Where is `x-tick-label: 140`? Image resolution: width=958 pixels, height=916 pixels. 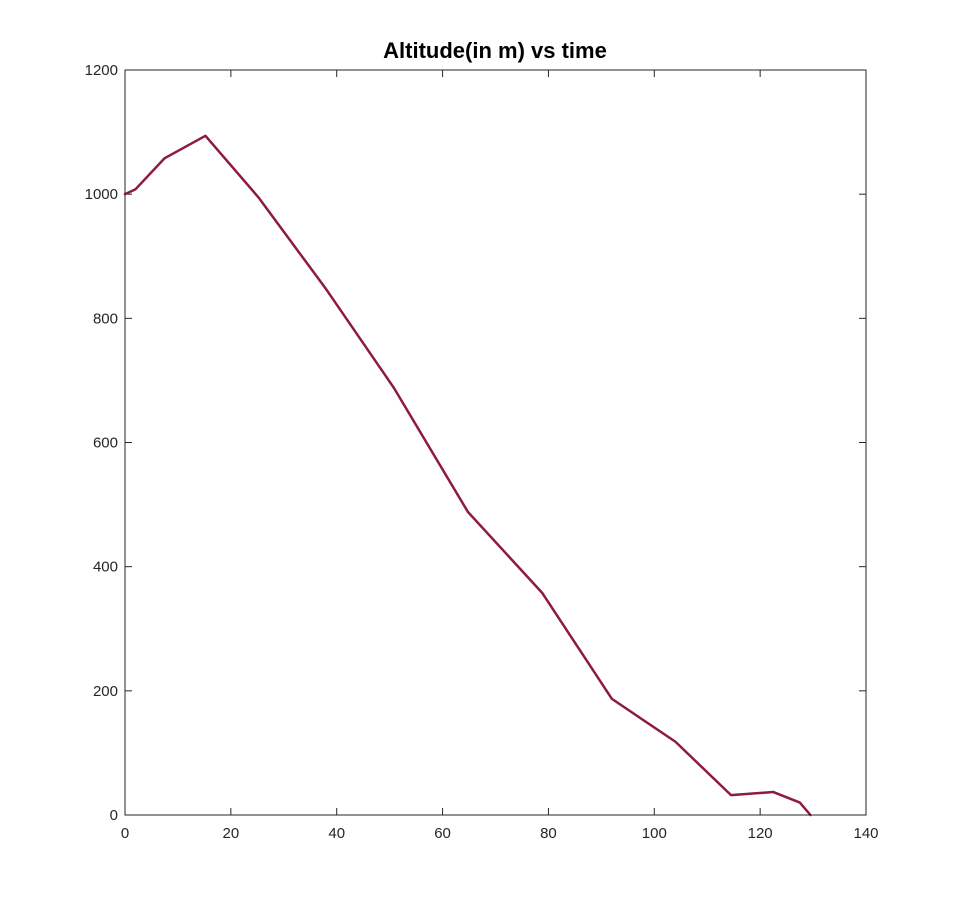
x-tick-label: 140 is located at coordinates (865, 833).